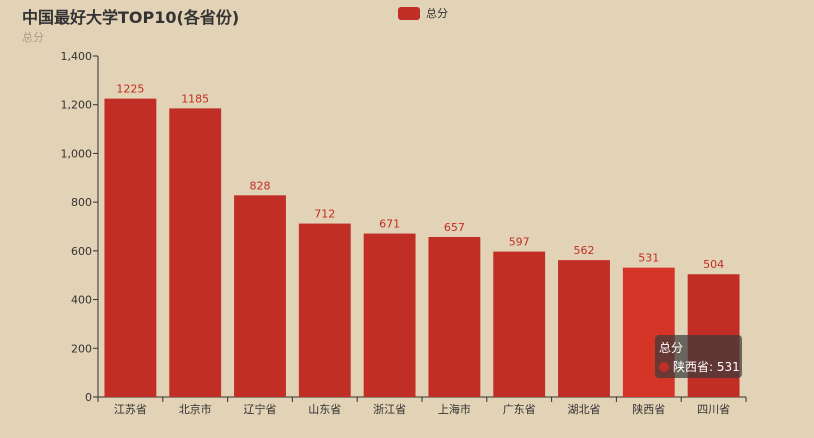 The width and height of the screenshot is (814, 438). I want to click on y-tick-label: 800, so click(81, 202).